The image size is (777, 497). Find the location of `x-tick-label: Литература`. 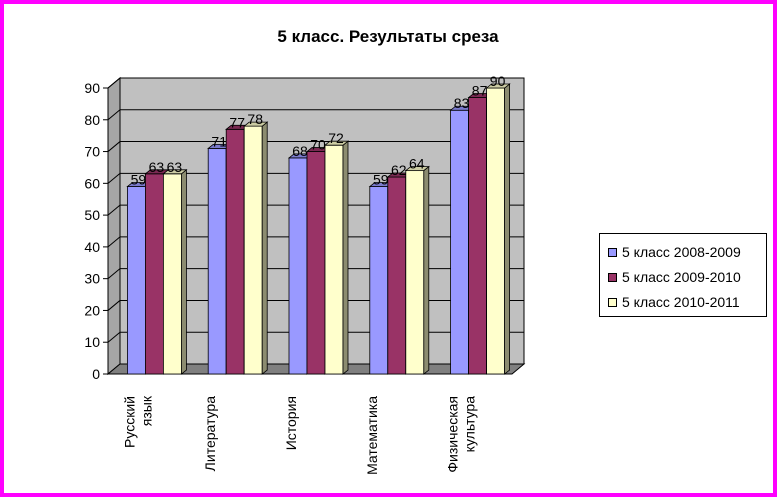

x-tick-label: Литература is located at coordinates (210, 434).